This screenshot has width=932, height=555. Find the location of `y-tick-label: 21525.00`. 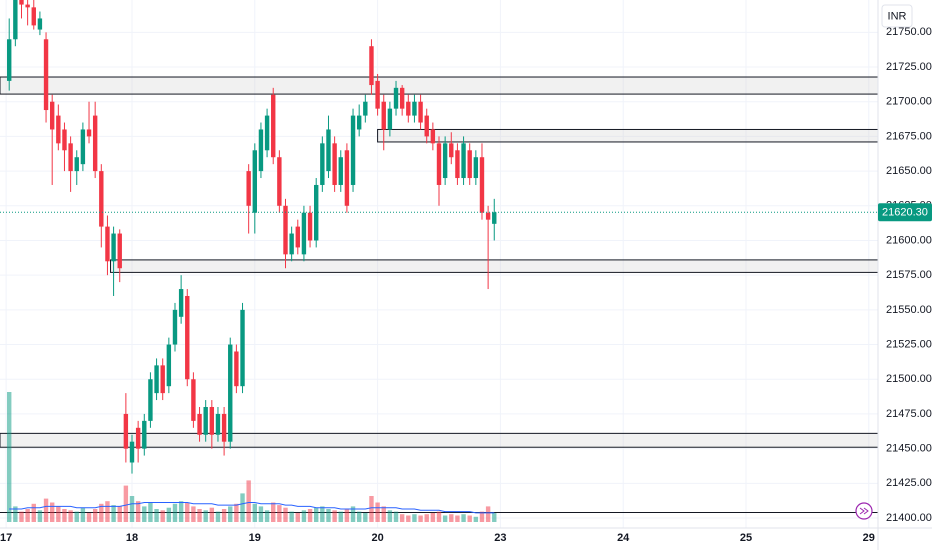

y-tick-label: 21525.00 is located at coordinates (909, 344).